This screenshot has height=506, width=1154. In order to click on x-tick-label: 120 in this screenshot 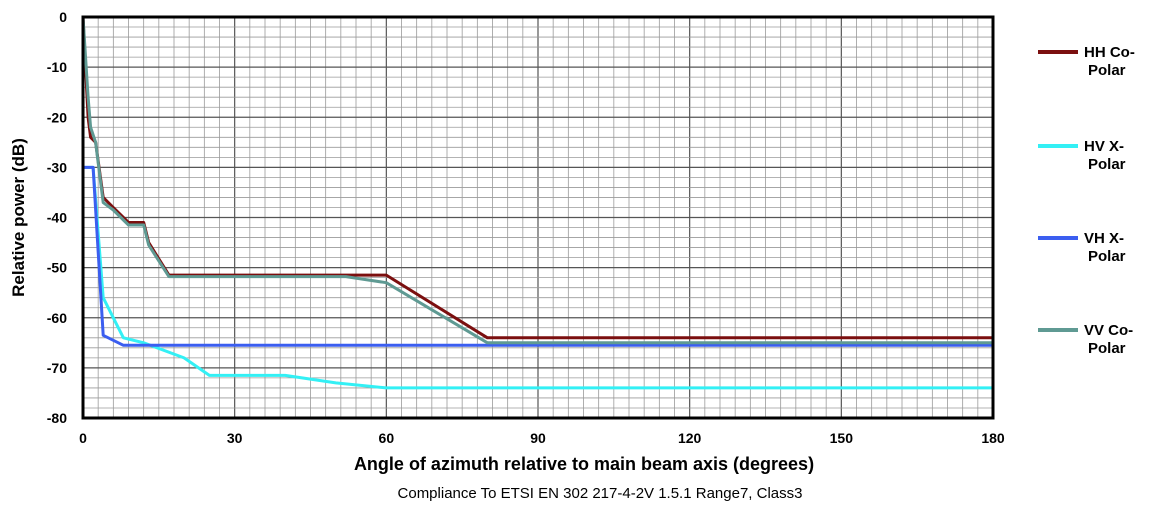, I will do `click(690, 438)`.